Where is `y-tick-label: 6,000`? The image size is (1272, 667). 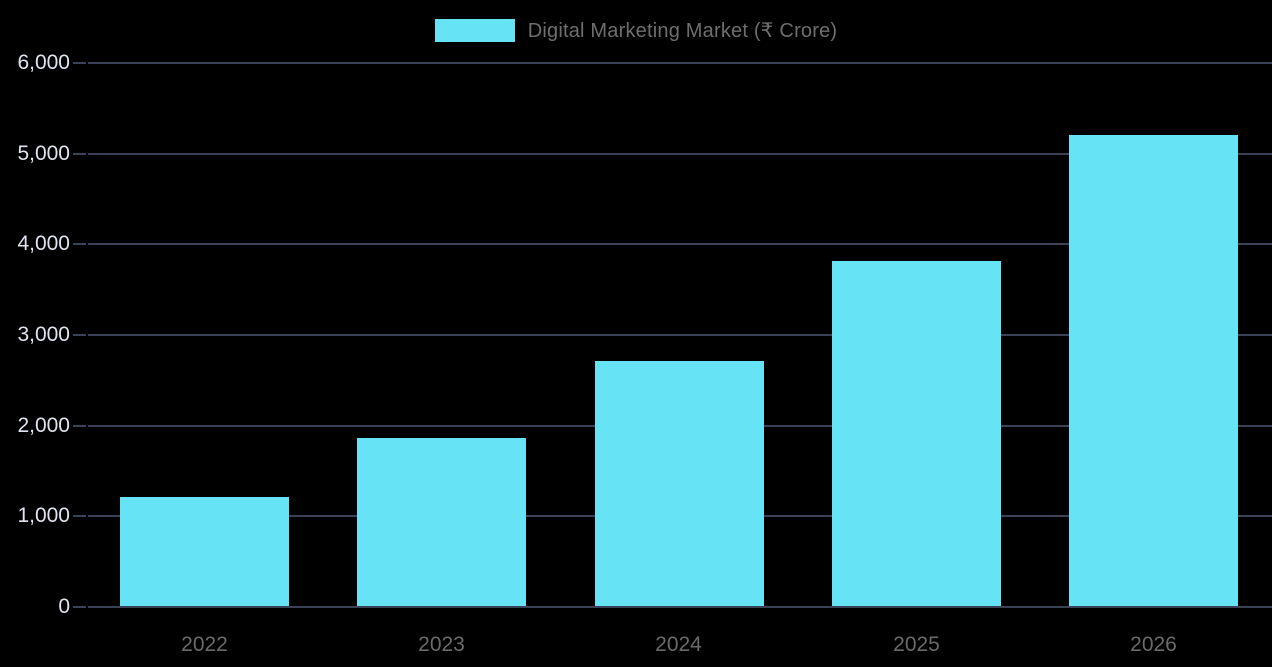 y-tick-label: 6,000 is located at coordinates (43, 62).